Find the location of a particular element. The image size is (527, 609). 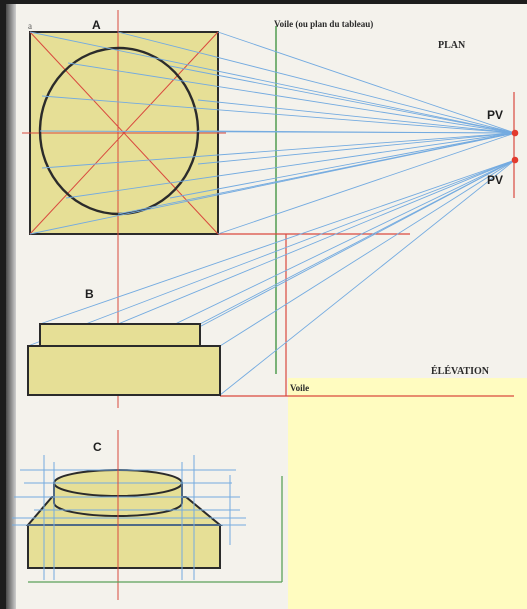

figure-b-elevation is located at coordinates (124, 359).